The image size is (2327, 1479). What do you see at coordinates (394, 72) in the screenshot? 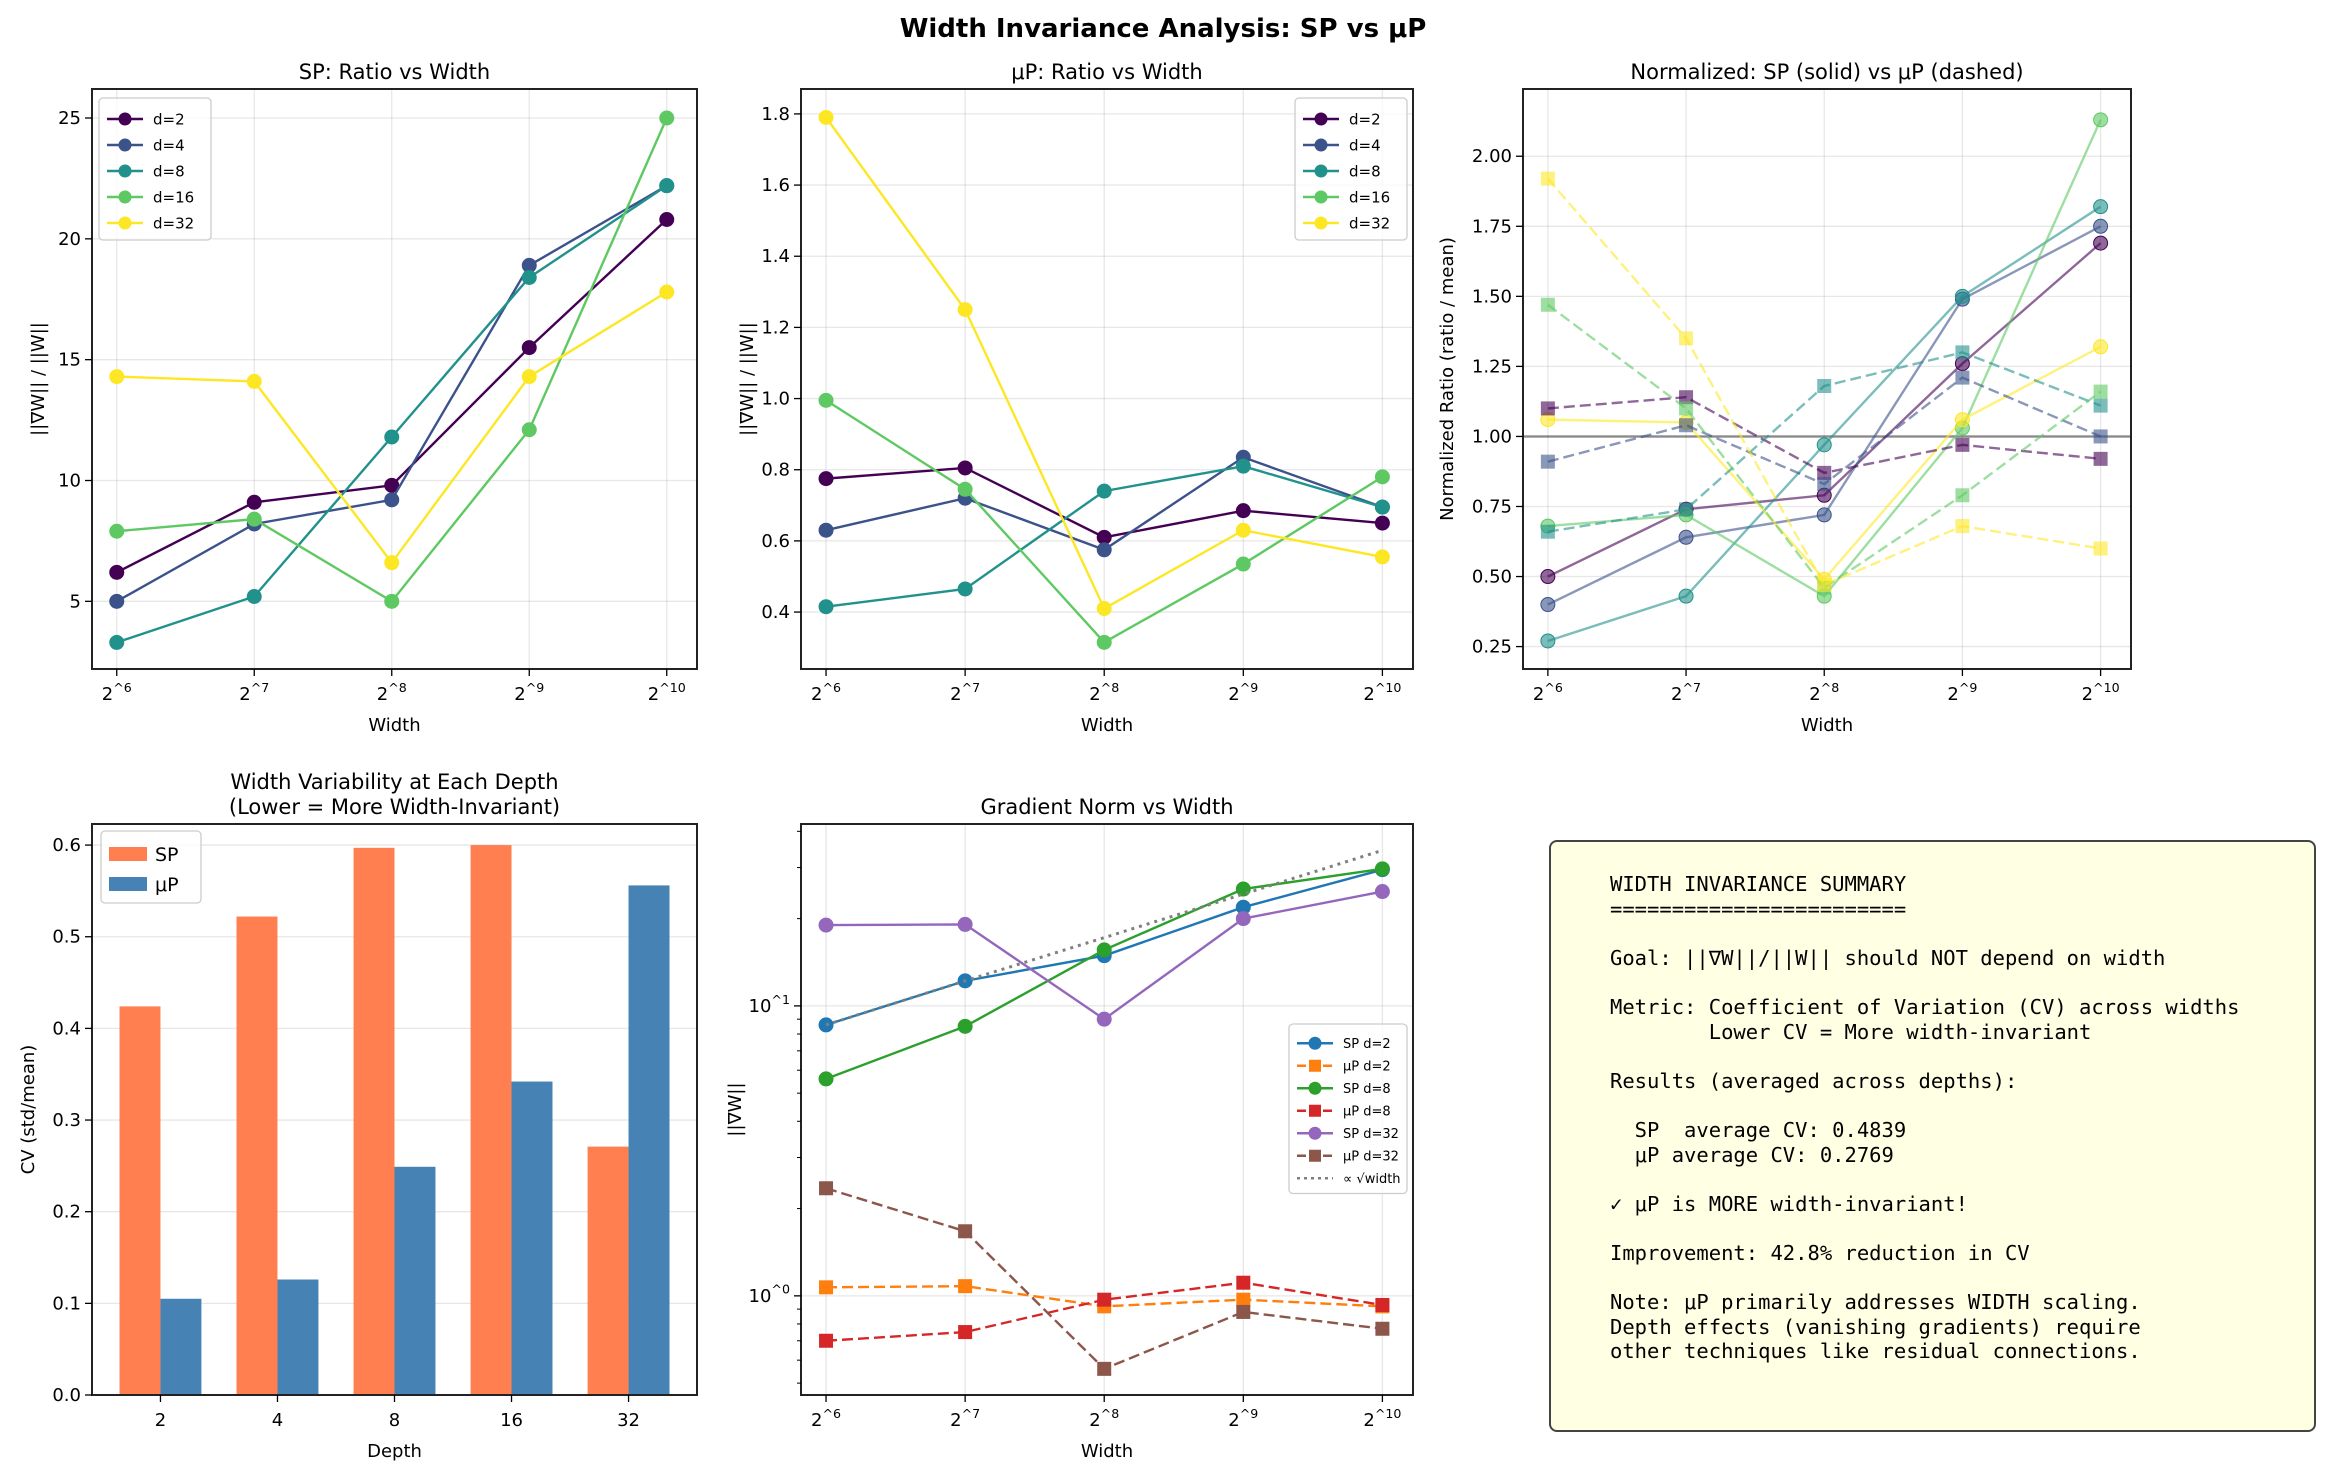
I see `chart-title: SP: Ratio vs Width` at bounding box center [394, 72].